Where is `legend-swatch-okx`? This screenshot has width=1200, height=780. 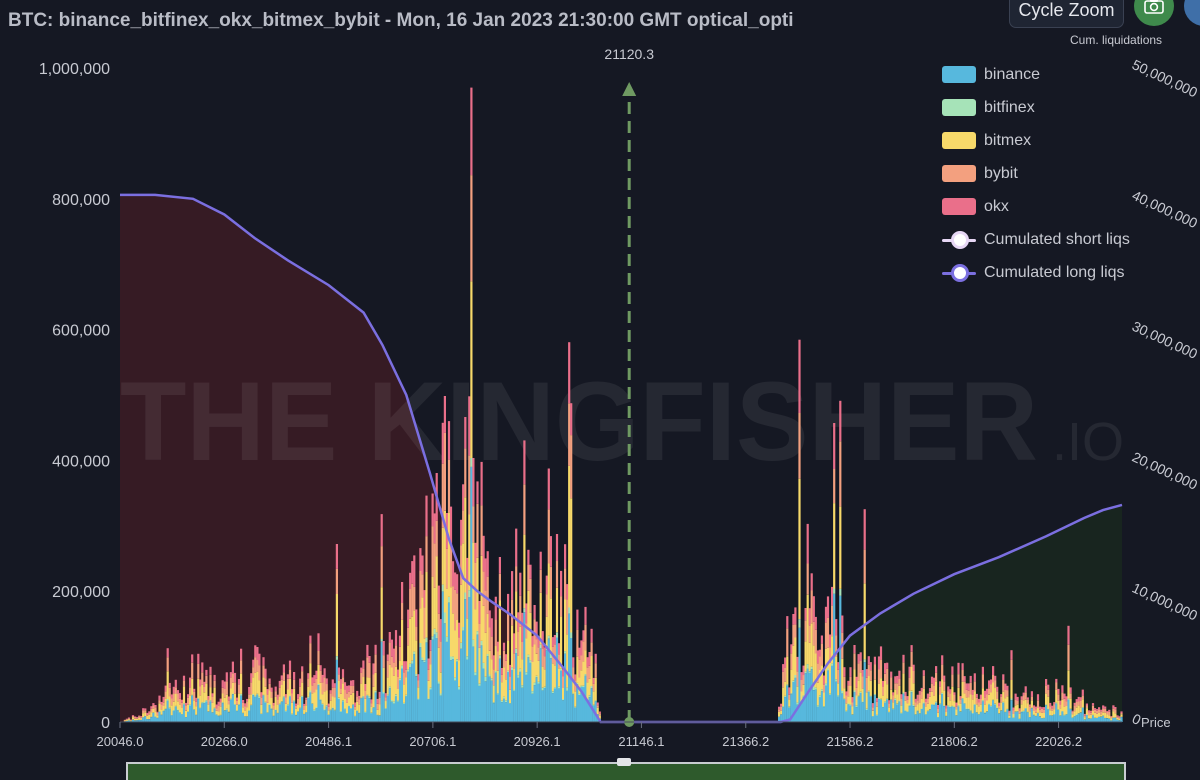
legend-swatch-okx is located at coordinates (959, 206).